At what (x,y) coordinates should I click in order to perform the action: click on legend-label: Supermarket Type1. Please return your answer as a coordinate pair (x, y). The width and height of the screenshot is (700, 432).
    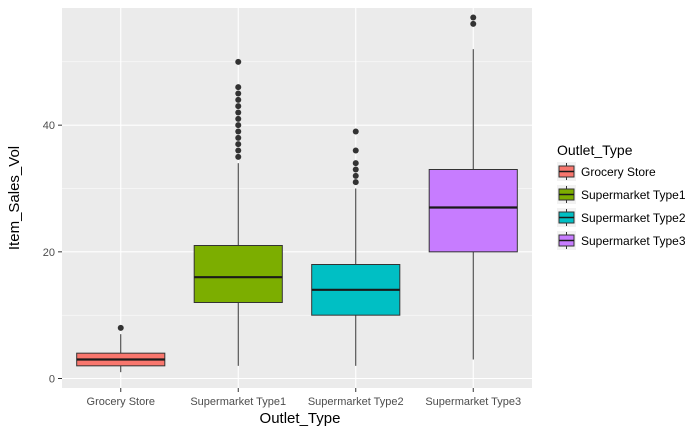
    Looking at the image, I should click on (633, 195).